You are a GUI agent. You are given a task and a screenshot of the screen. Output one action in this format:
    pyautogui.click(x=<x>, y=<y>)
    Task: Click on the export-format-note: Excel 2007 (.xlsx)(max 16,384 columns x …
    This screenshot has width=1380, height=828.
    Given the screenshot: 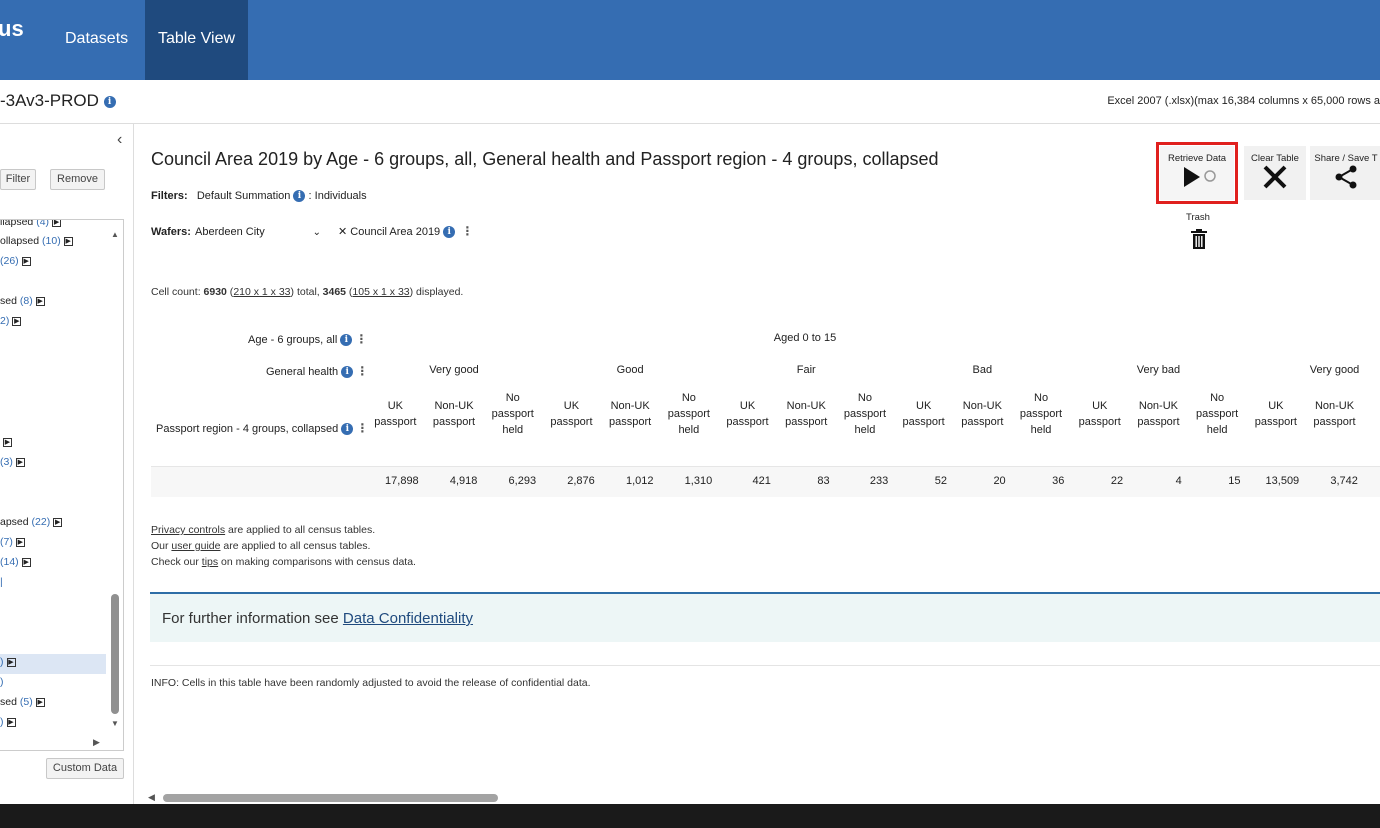 What is the action you would take?
    pyautogui.click(x=1243, y=101)
    